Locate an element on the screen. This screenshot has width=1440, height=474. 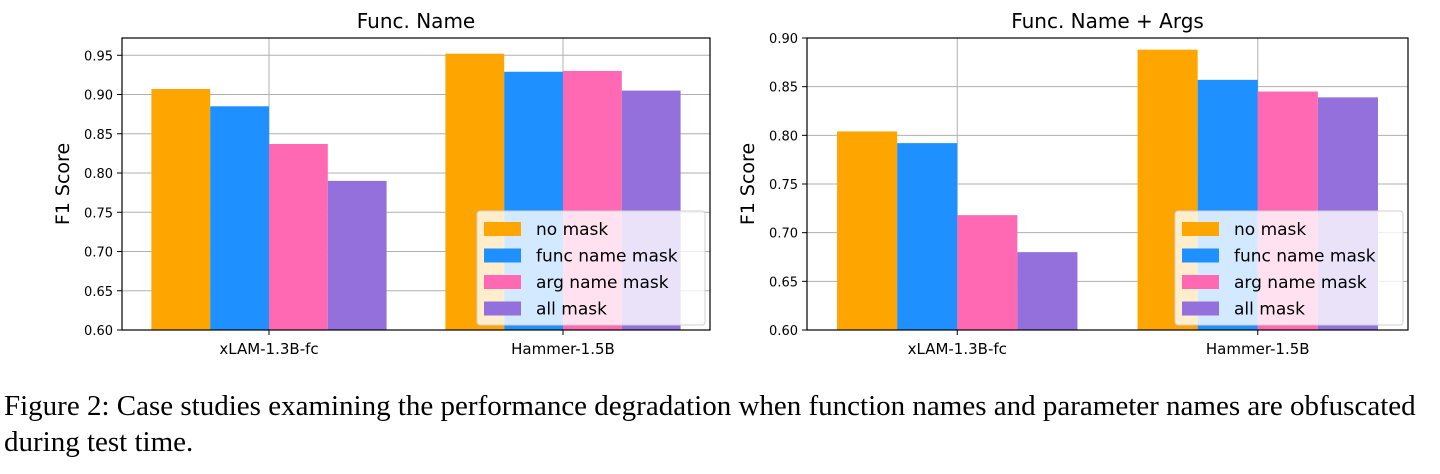
chart-title: Func. Name + Args is located at coordinates (1107, 21).